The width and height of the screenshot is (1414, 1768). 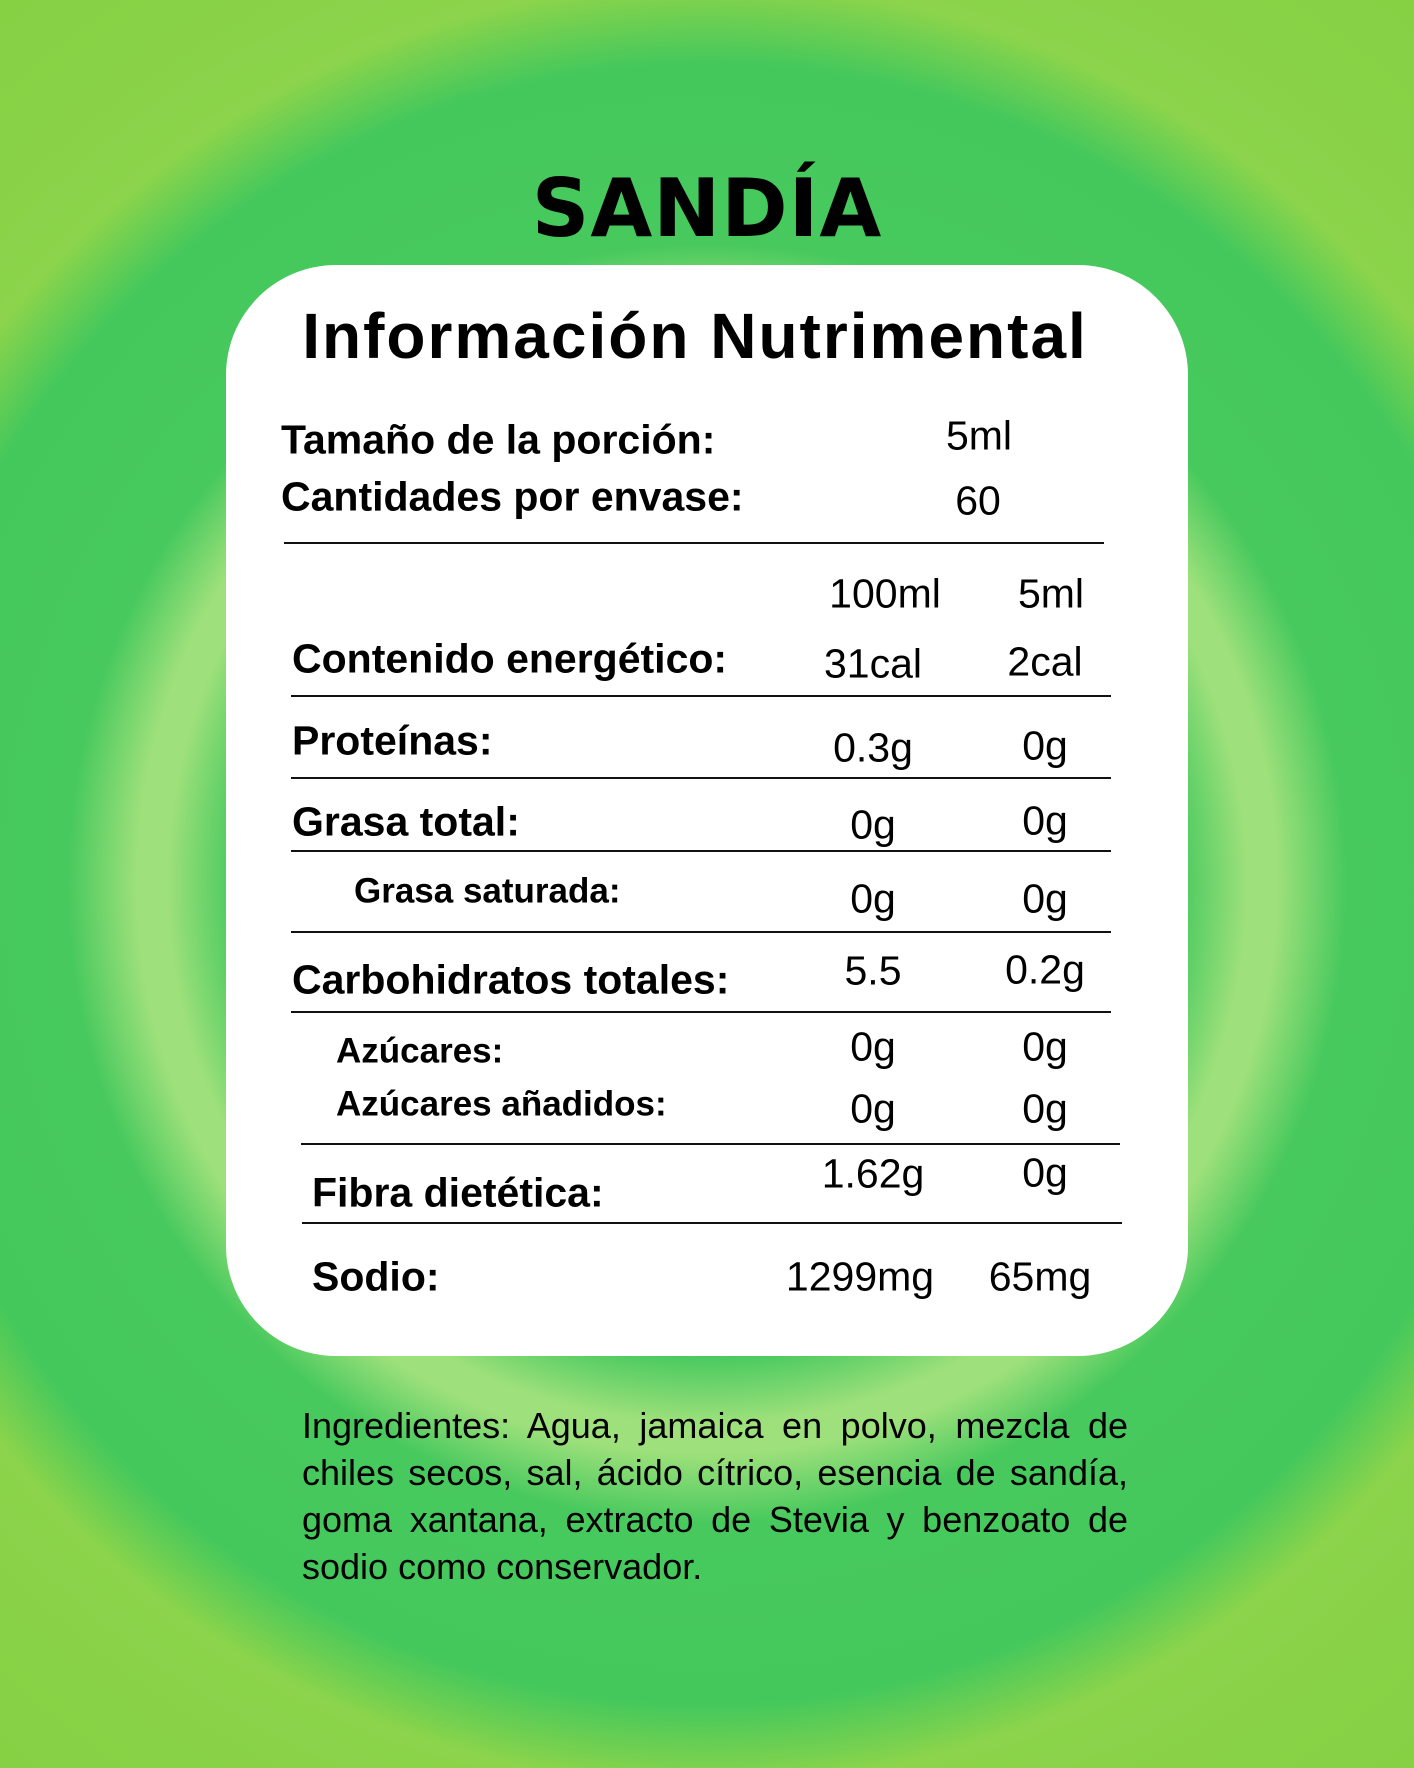 I want to click on serving-size-label: Tamaño de la porción:, so click(x=498, y=439).